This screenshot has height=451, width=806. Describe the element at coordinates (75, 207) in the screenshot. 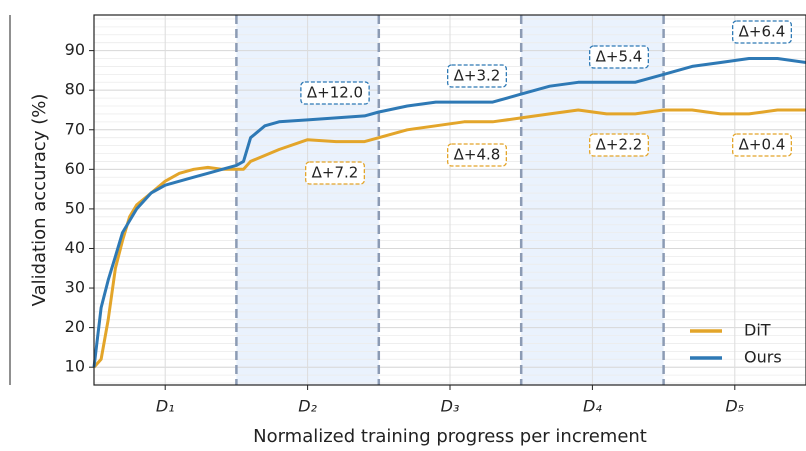

I see `y-tick-label: 50` at that location.